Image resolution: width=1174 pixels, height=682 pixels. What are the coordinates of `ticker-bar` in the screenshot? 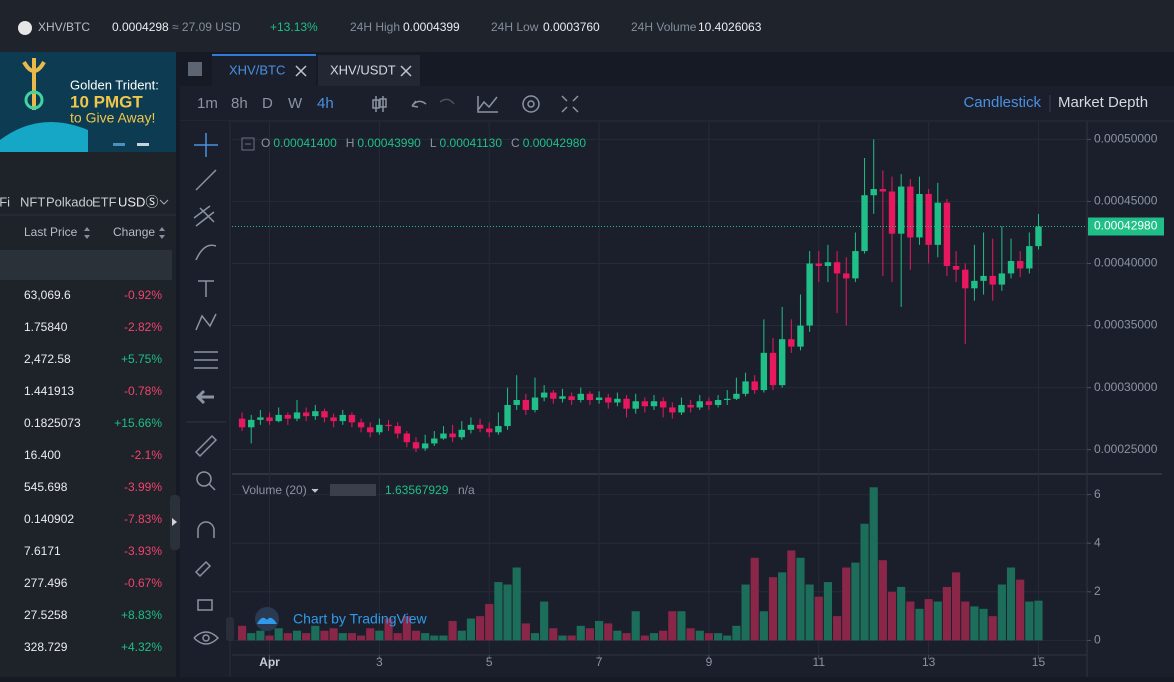 It's located at (587, 26).